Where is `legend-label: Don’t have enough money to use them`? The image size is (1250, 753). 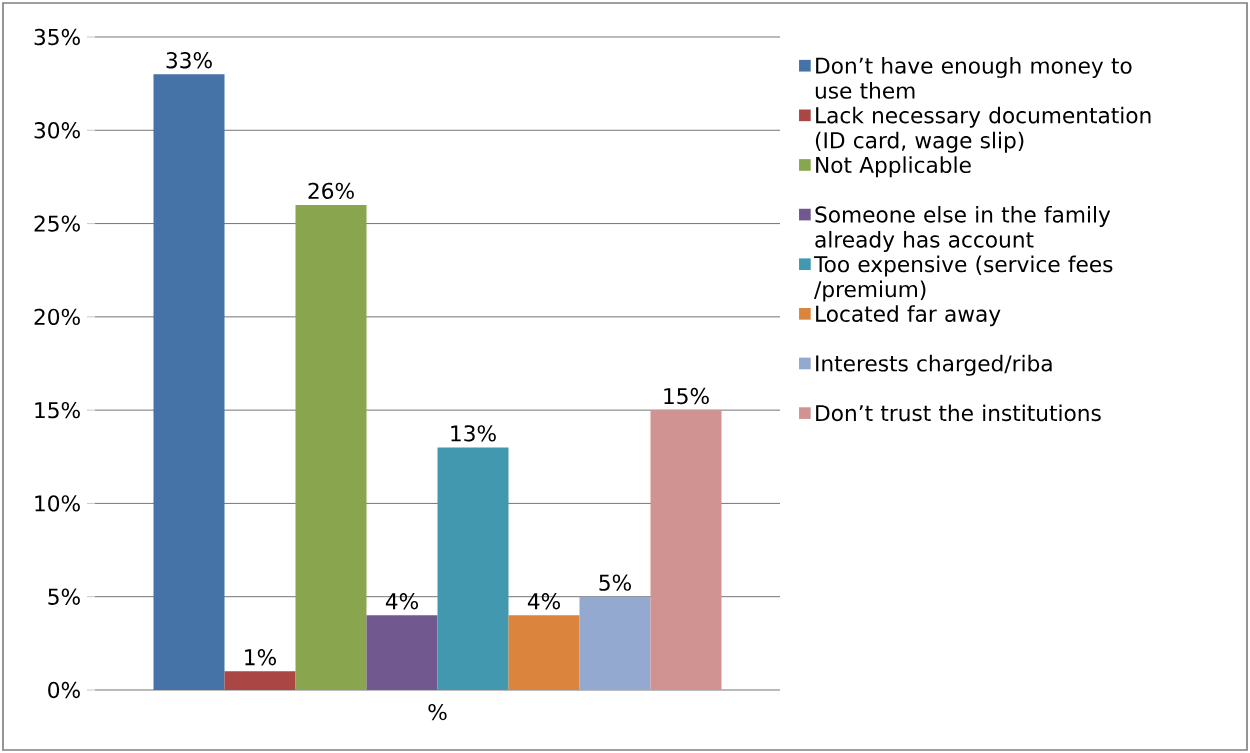 legend-label: Don’t have enough money to use them is located at coordinates (973, 78).